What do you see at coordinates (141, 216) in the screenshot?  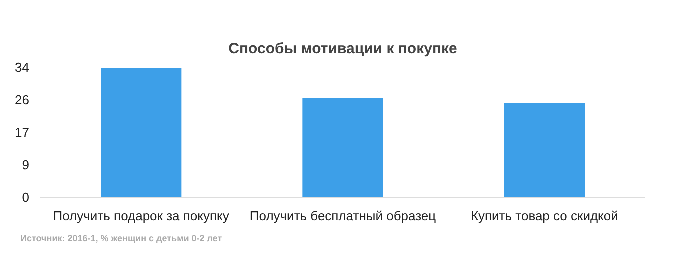 I see `x-tick-label: Получить подарок за покупку` at bounding box center [141, 216].